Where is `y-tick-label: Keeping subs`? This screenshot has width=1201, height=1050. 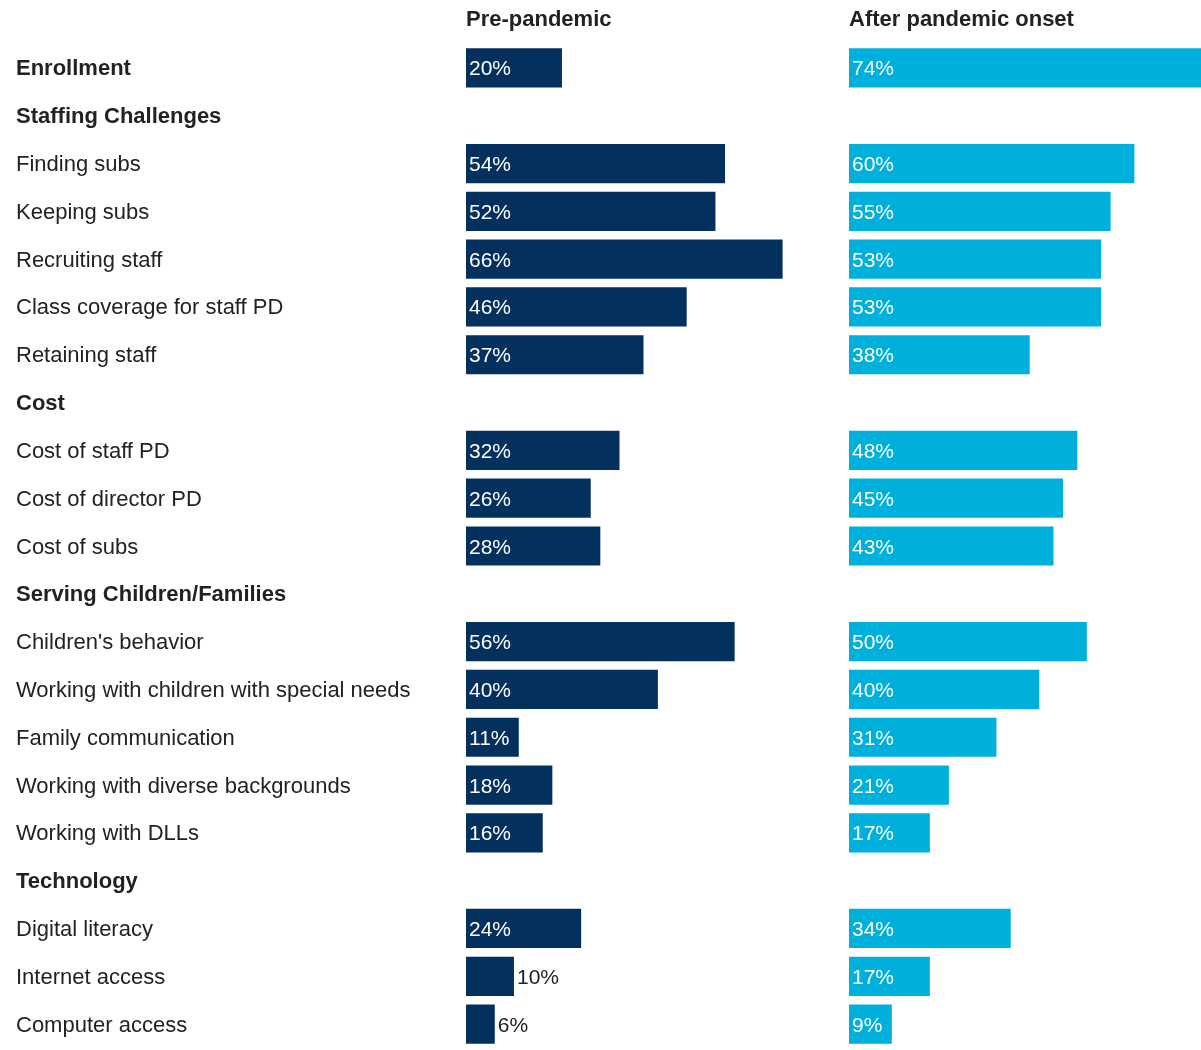 y-tick-label: Keeping subs is located at coordinates (83, 211).